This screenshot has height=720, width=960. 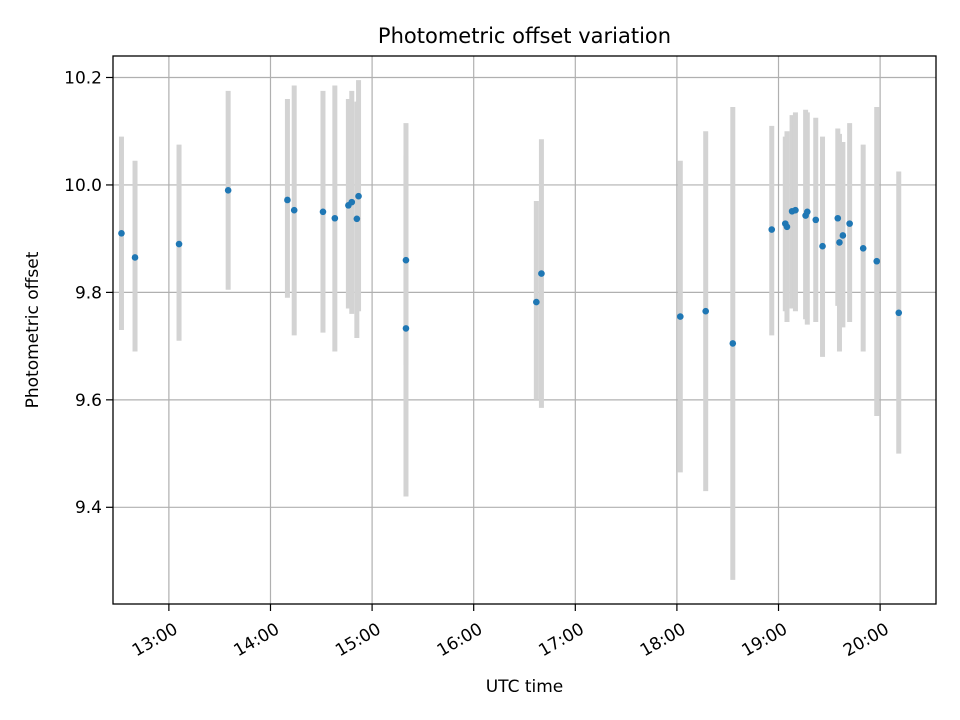 What do you see at coordinates (83, 186) in the screenshot?
I see `y-tick-label: 10.0` at bounding box center [83, 186].